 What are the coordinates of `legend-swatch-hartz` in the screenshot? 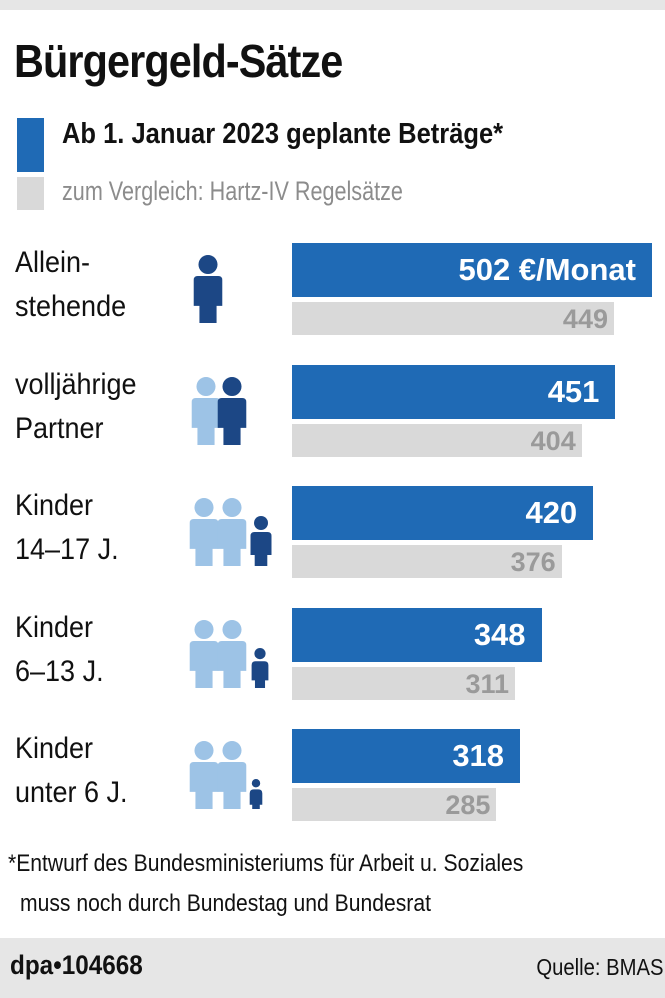 It's located at (30, 193).